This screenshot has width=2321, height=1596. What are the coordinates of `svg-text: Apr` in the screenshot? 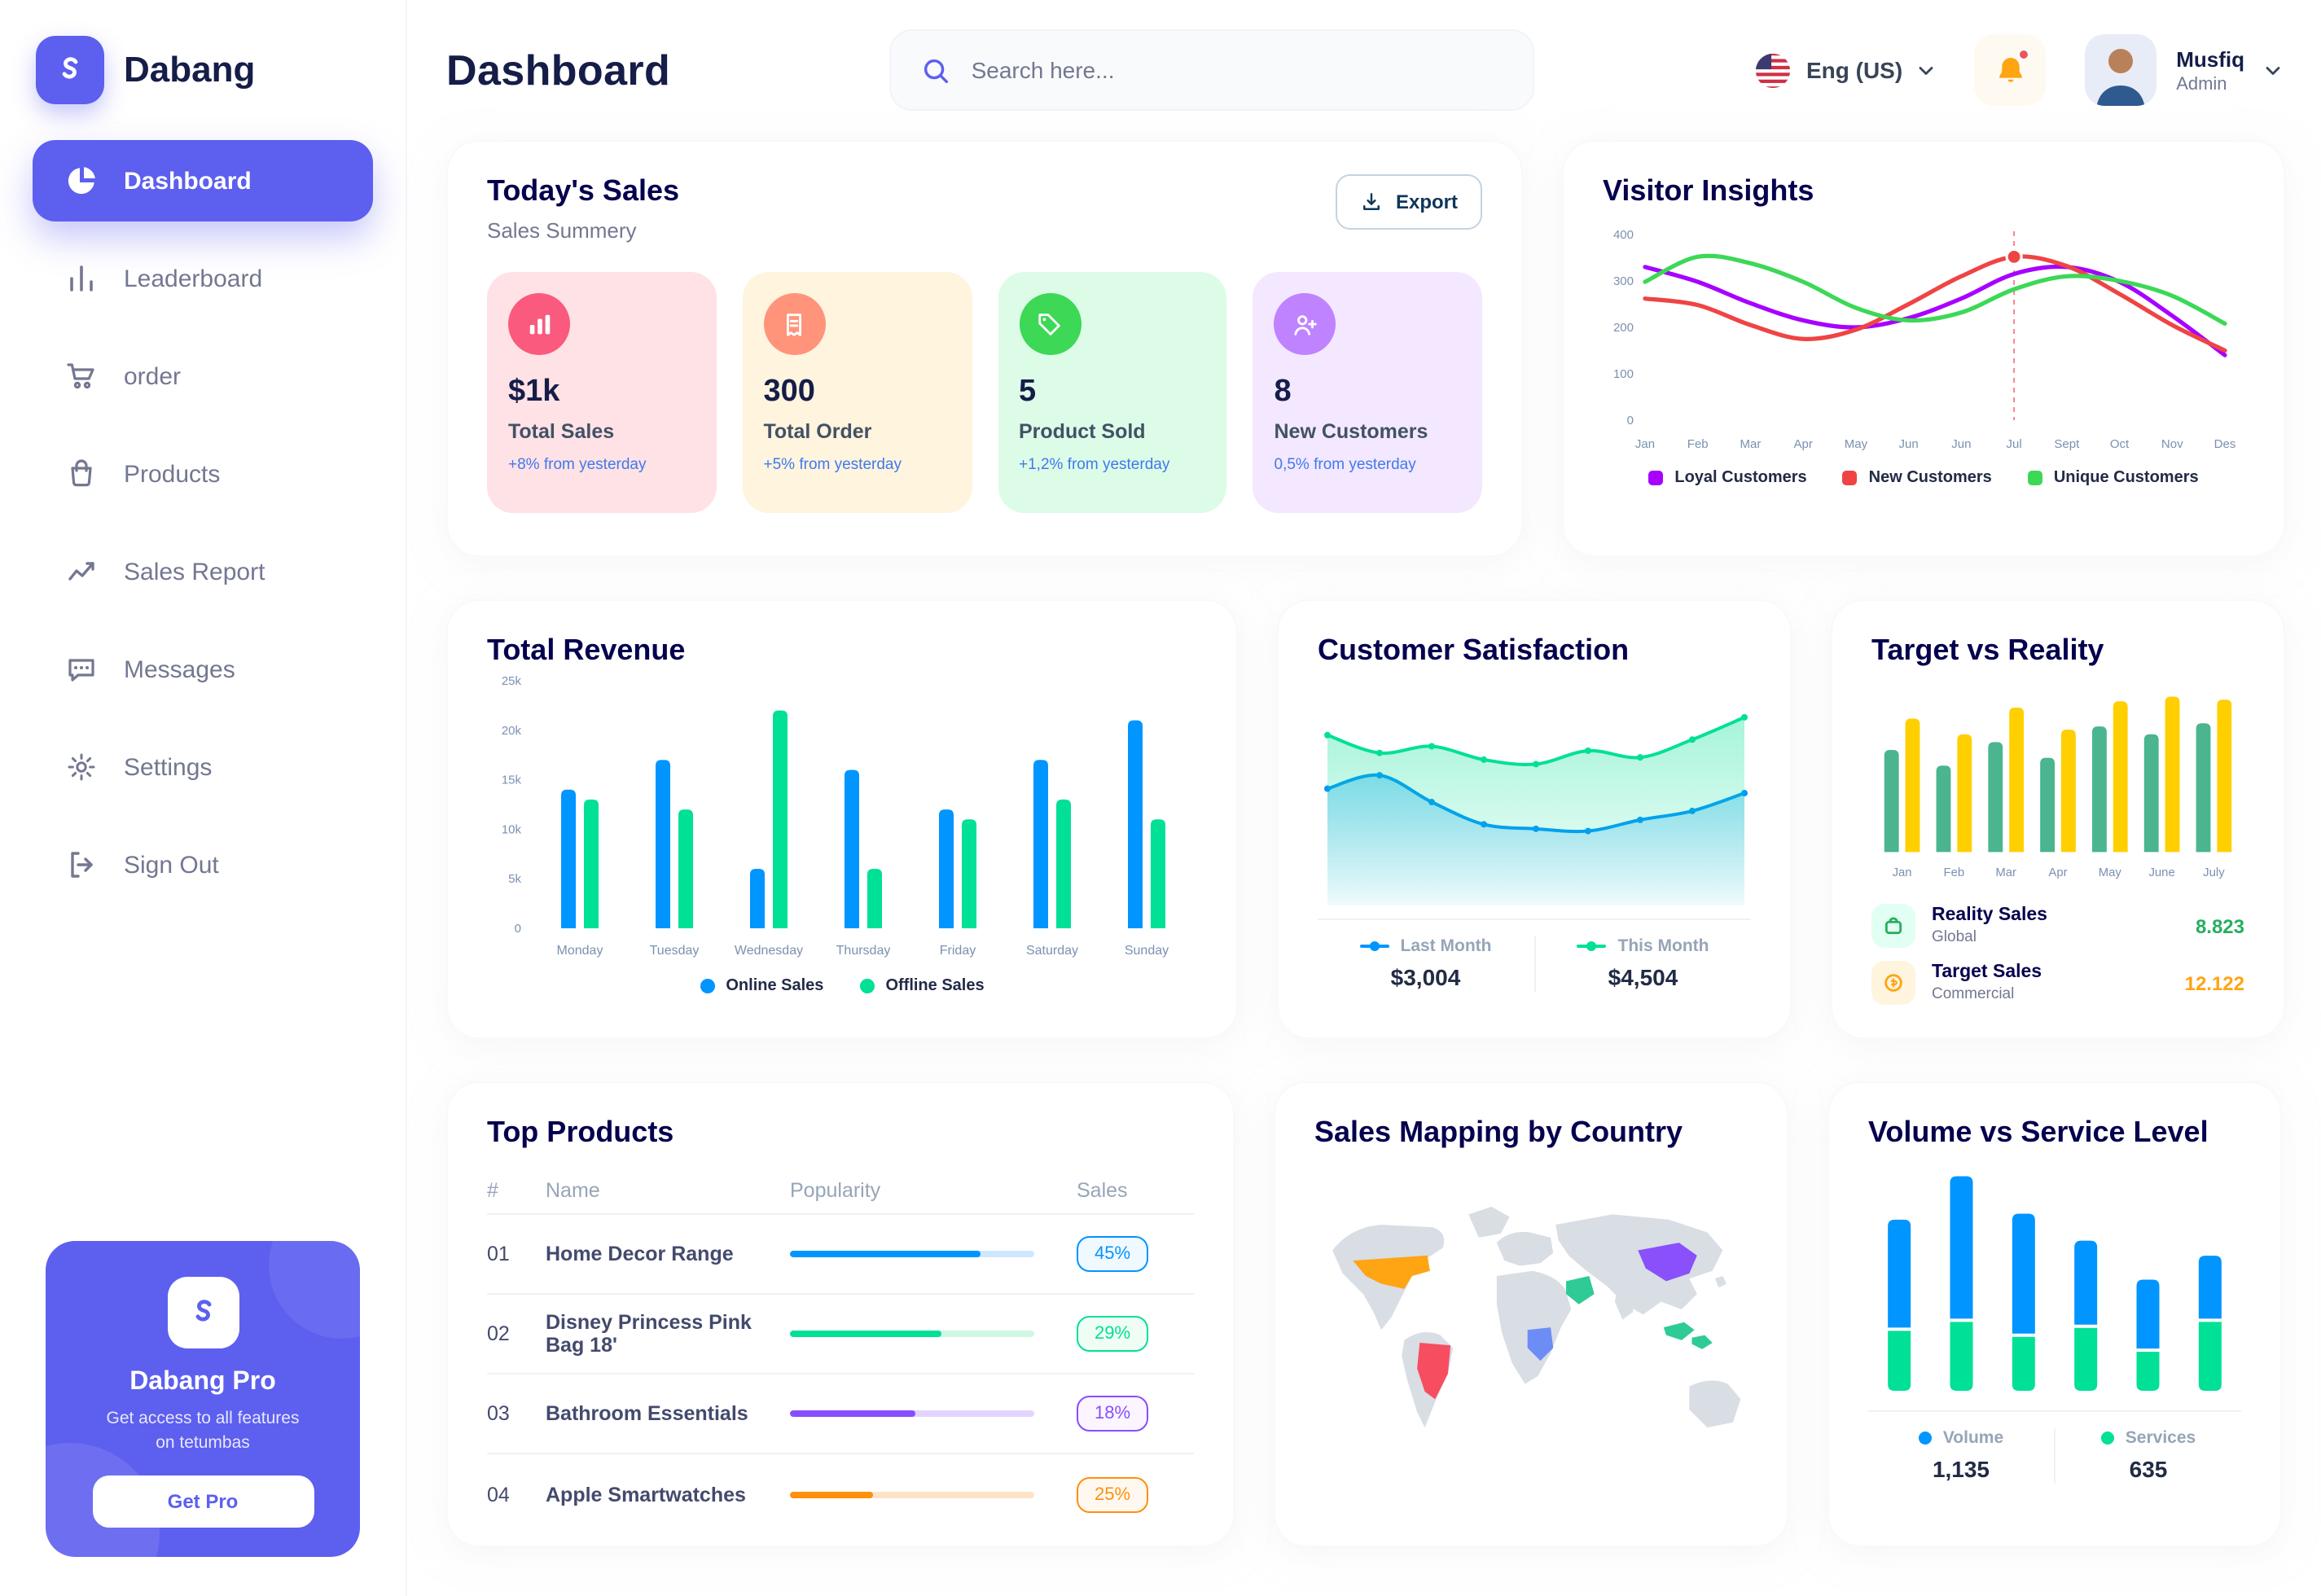 It's located at (1803, 444).